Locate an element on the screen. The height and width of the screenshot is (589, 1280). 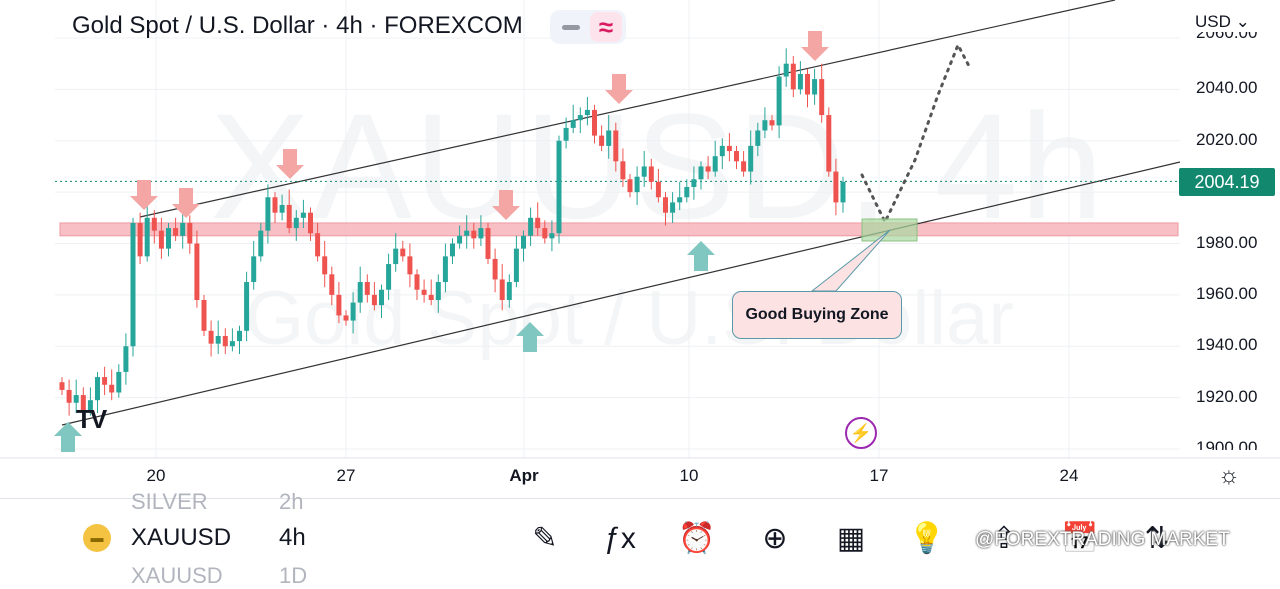
credit-watermark: @FOREXTRADING MARKET is located at coordinates (1102, 539).